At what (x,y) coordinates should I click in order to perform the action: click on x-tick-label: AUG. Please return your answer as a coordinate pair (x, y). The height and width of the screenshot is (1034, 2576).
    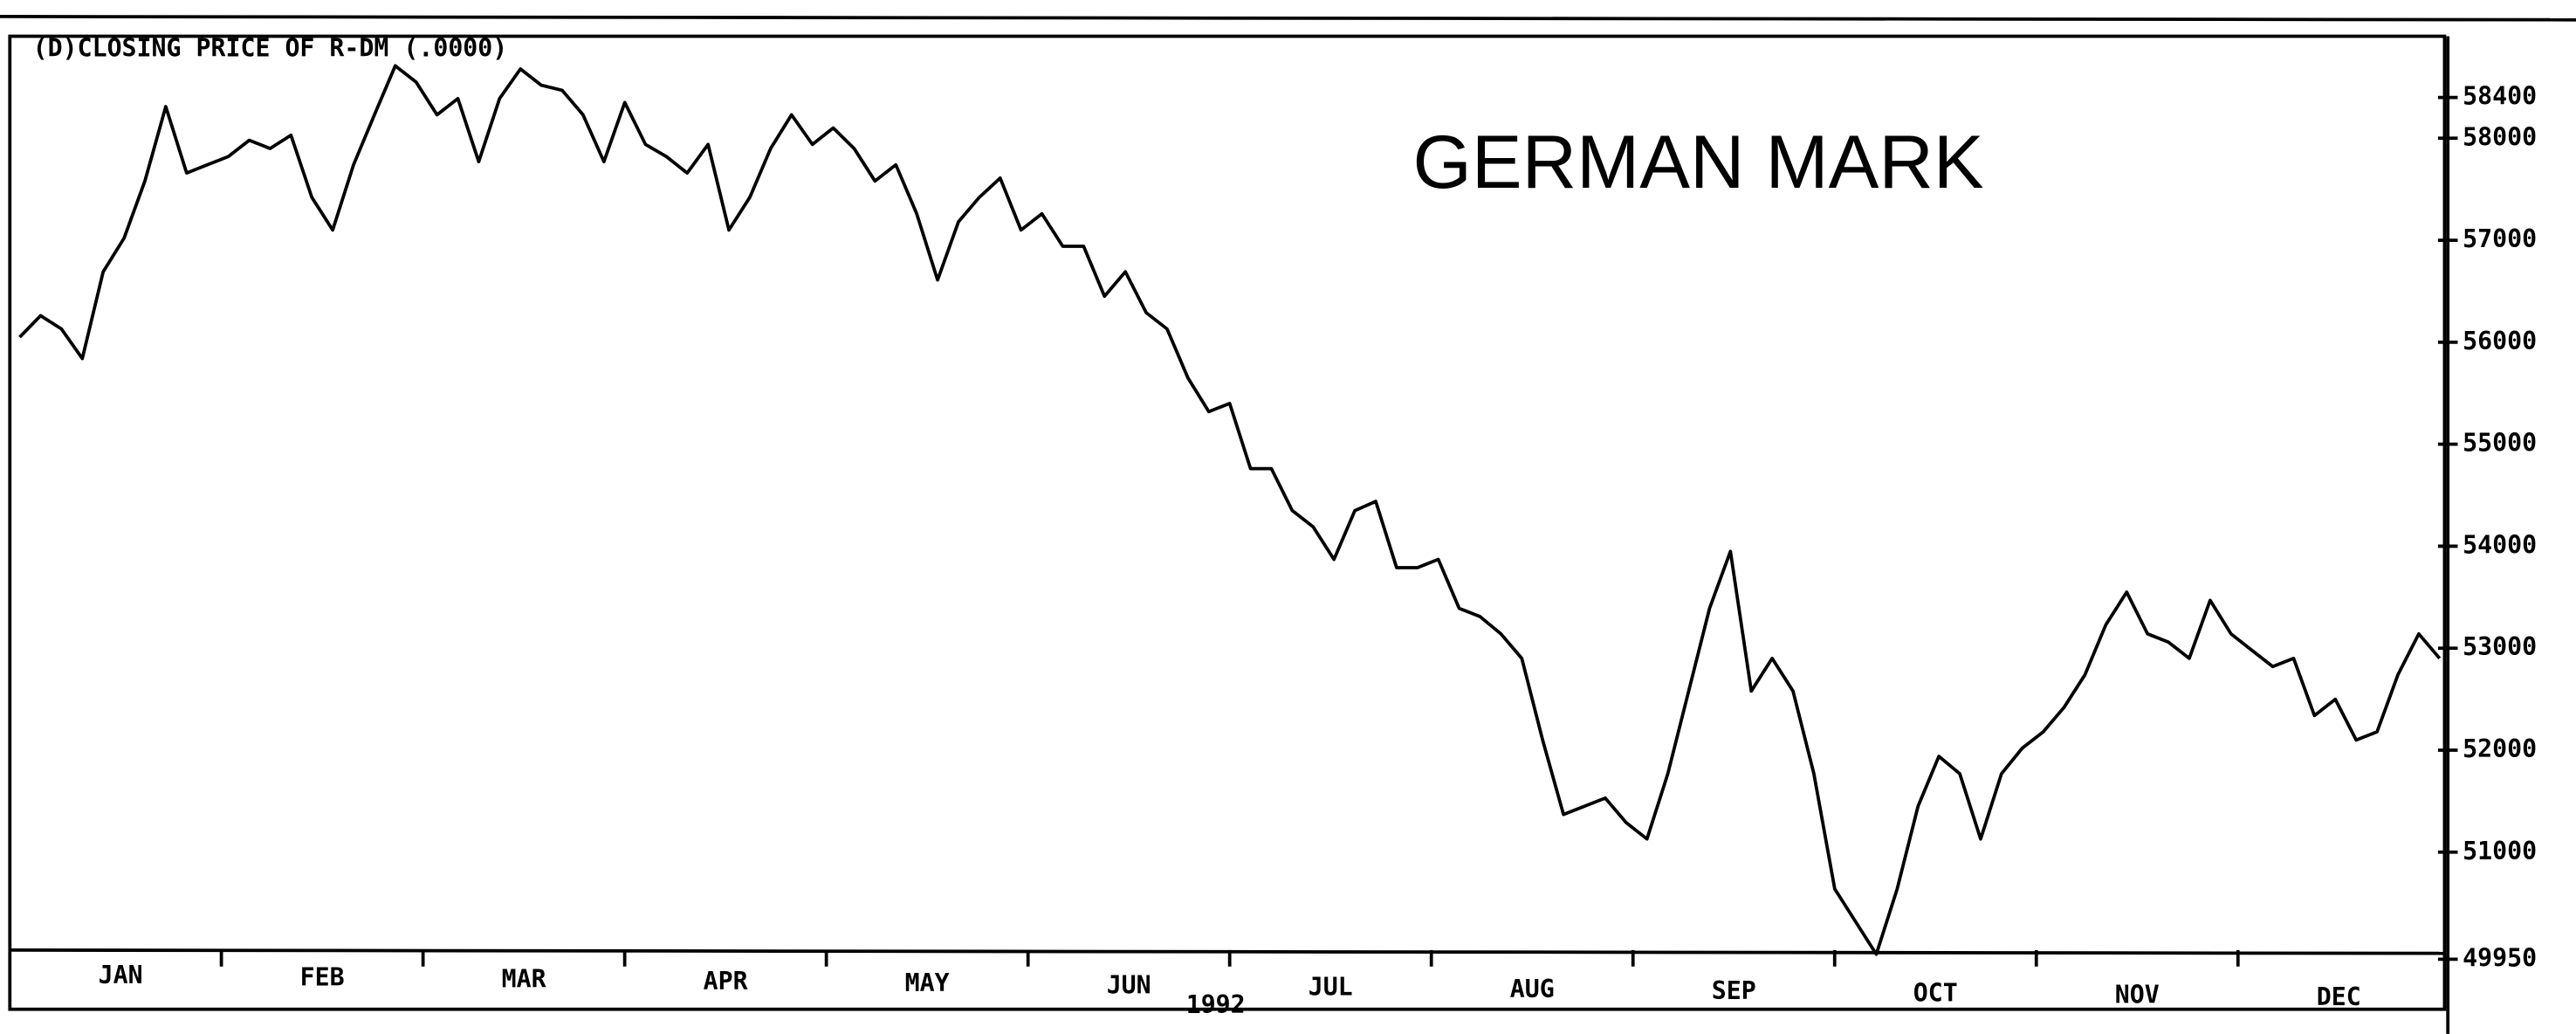
    Looking at the image, I should click on (1533, 989).